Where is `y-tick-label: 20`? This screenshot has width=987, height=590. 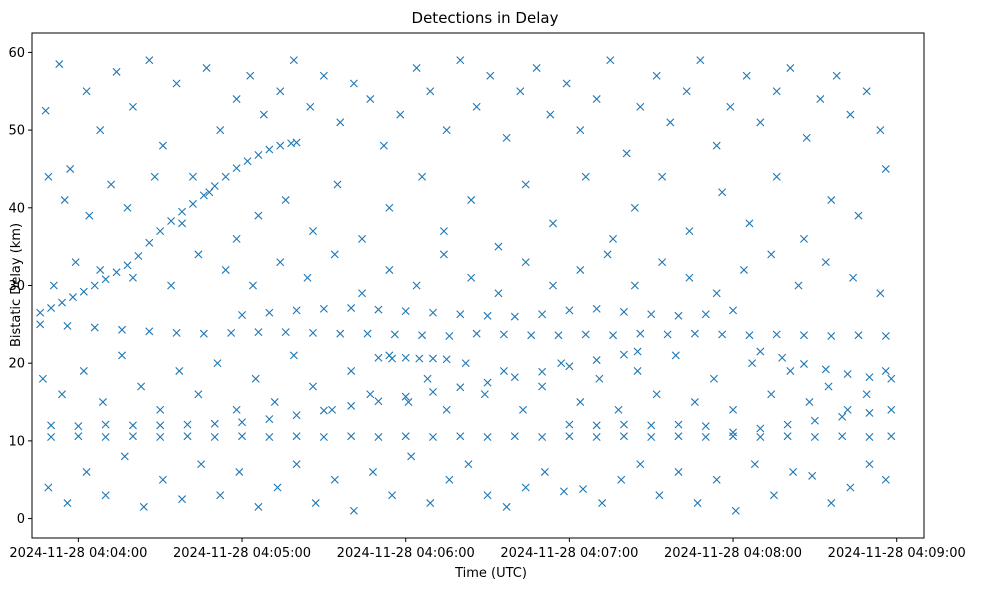 y-tick-label: 20 is located at coordinates (16, 364).